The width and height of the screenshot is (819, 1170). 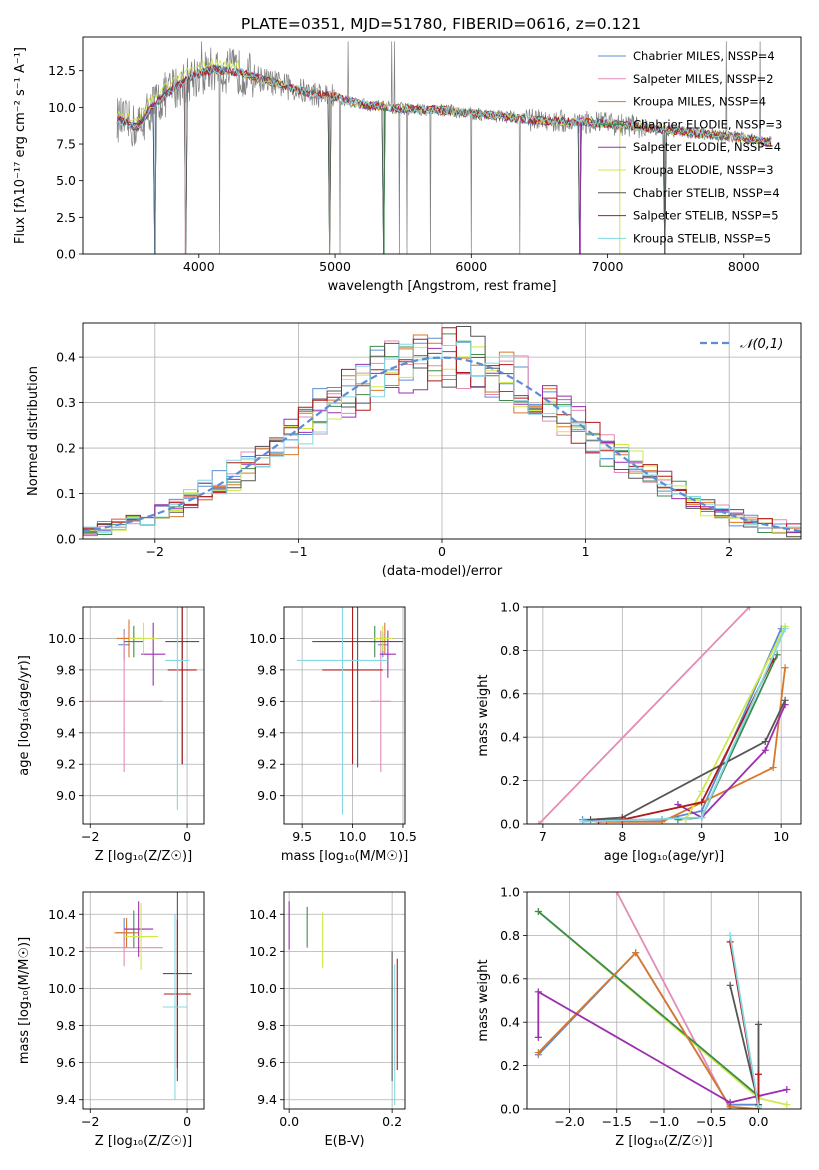 I want to click on x-tick-label: 0.0, so click(x=759, y=1121).